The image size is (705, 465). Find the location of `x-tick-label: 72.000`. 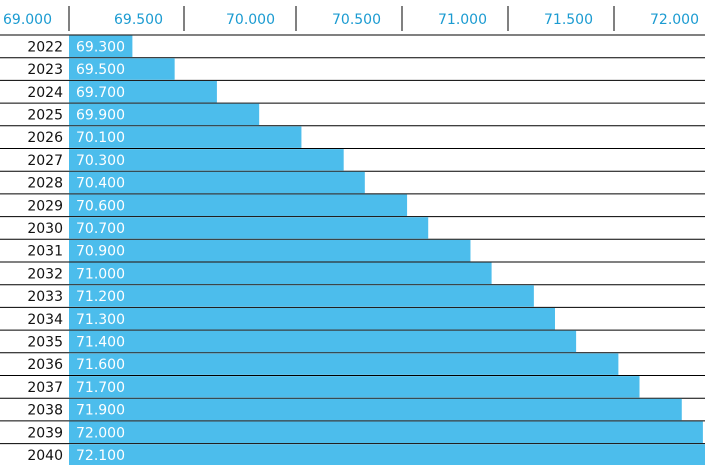

x-tick-label: 72.000 is located at coordinates (674, 20).